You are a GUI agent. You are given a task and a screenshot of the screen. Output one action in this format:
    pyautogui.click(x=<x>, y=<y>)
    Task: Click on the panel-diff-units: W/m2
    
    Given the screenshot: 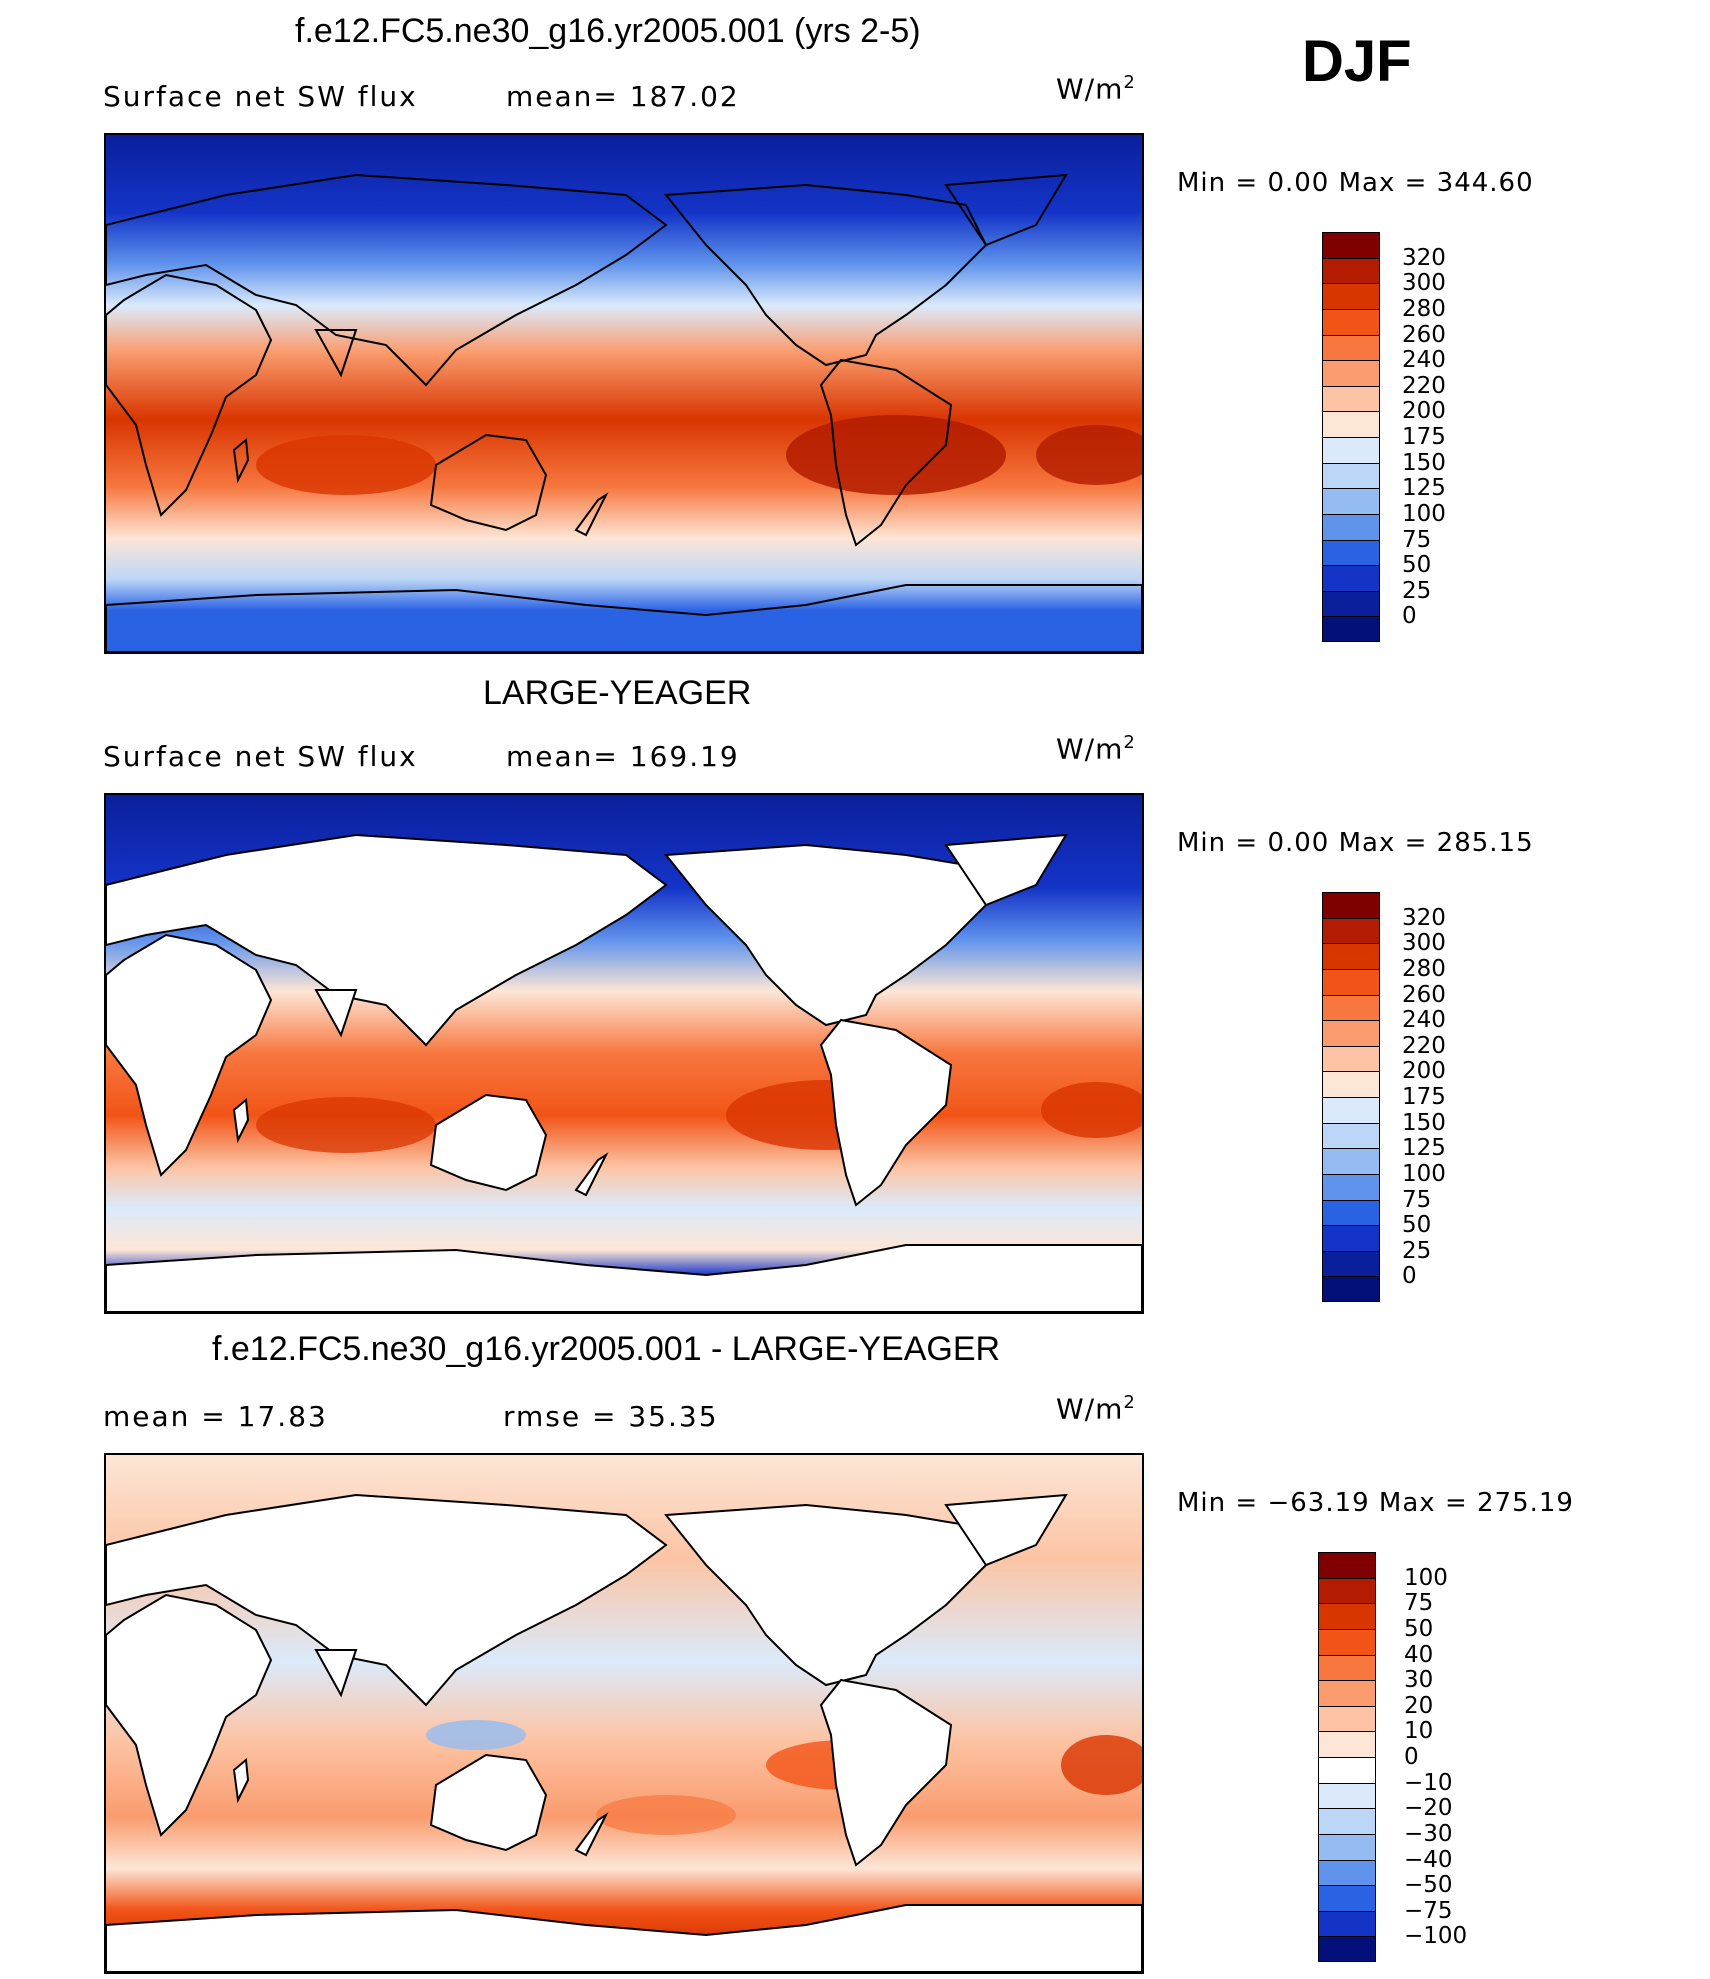 What is the action you would take?
    pyautogui.click(x=1096, y=1409)
    